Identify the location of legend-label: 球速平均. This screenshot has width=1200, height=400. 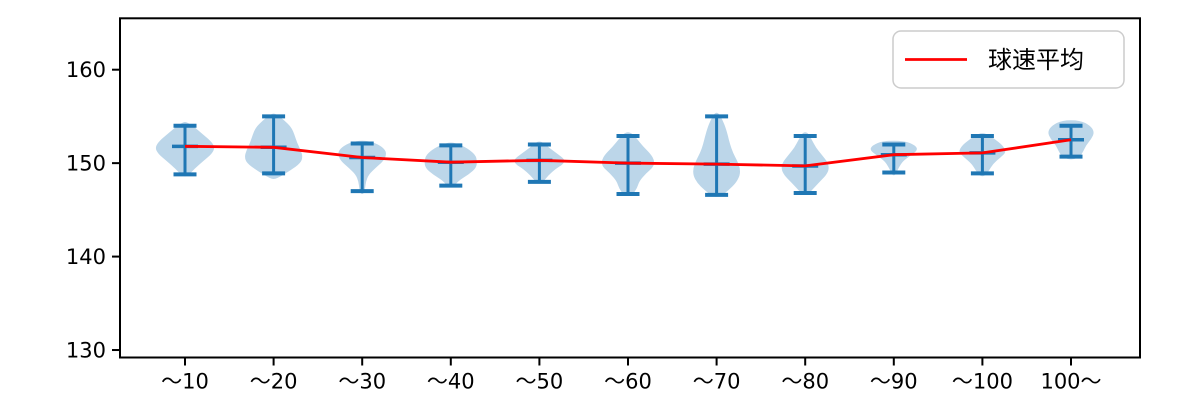
(1036, 60).